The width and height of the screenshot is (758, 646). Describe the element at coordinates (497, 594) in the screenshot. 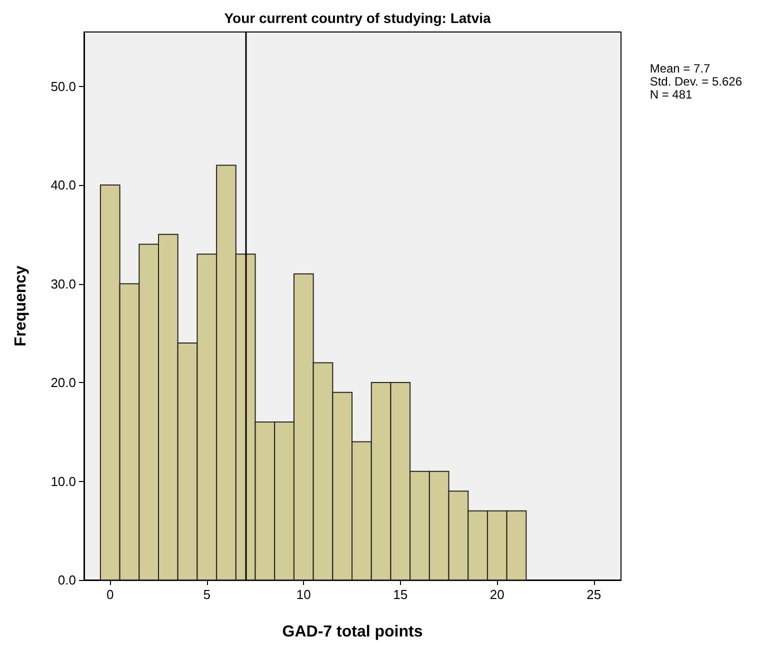

I see `x-tick-label: 20` at that location.